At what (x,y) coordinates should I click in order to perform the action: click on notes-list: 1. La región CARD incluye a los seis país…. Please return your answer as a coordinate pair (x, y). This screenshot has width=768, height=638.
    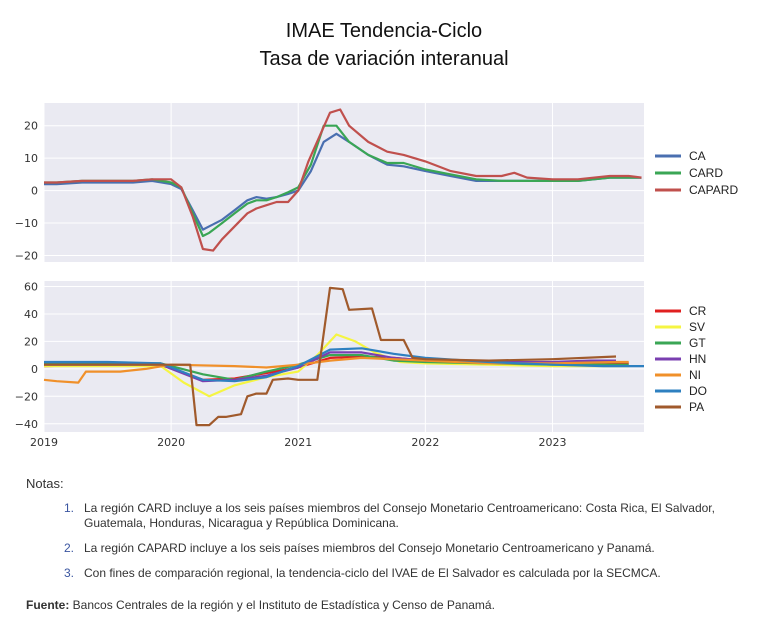
    Looking at the image, I should click on (391, 541).